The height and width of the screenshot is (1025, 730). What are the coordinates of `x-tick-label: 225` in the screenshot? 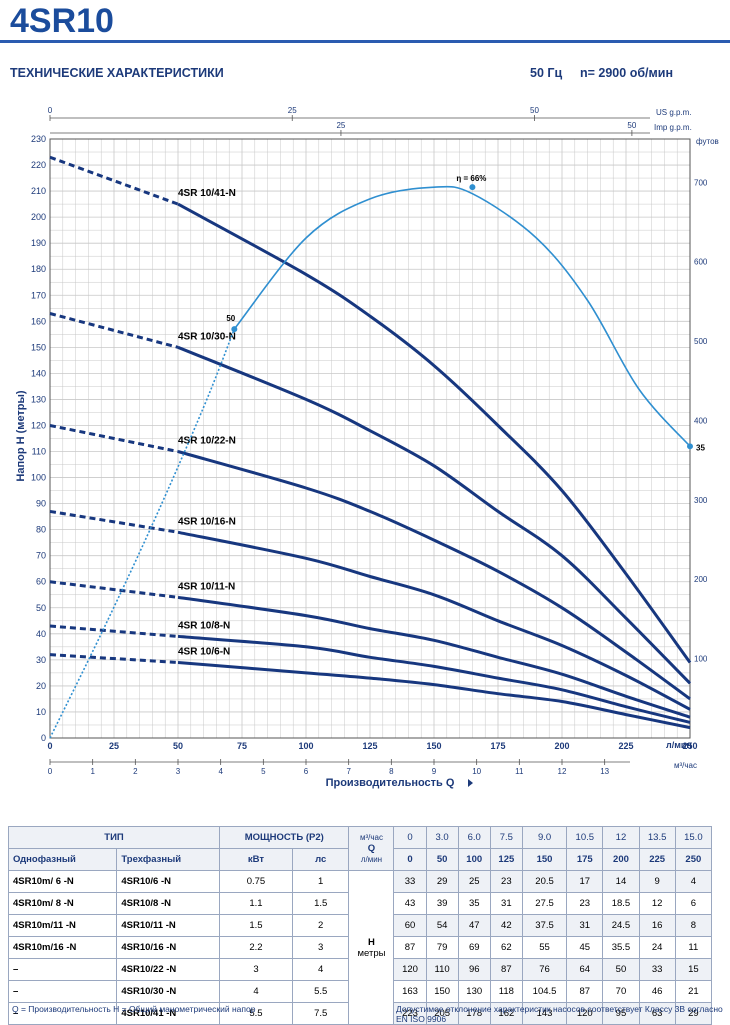 It's located at (625, 746).